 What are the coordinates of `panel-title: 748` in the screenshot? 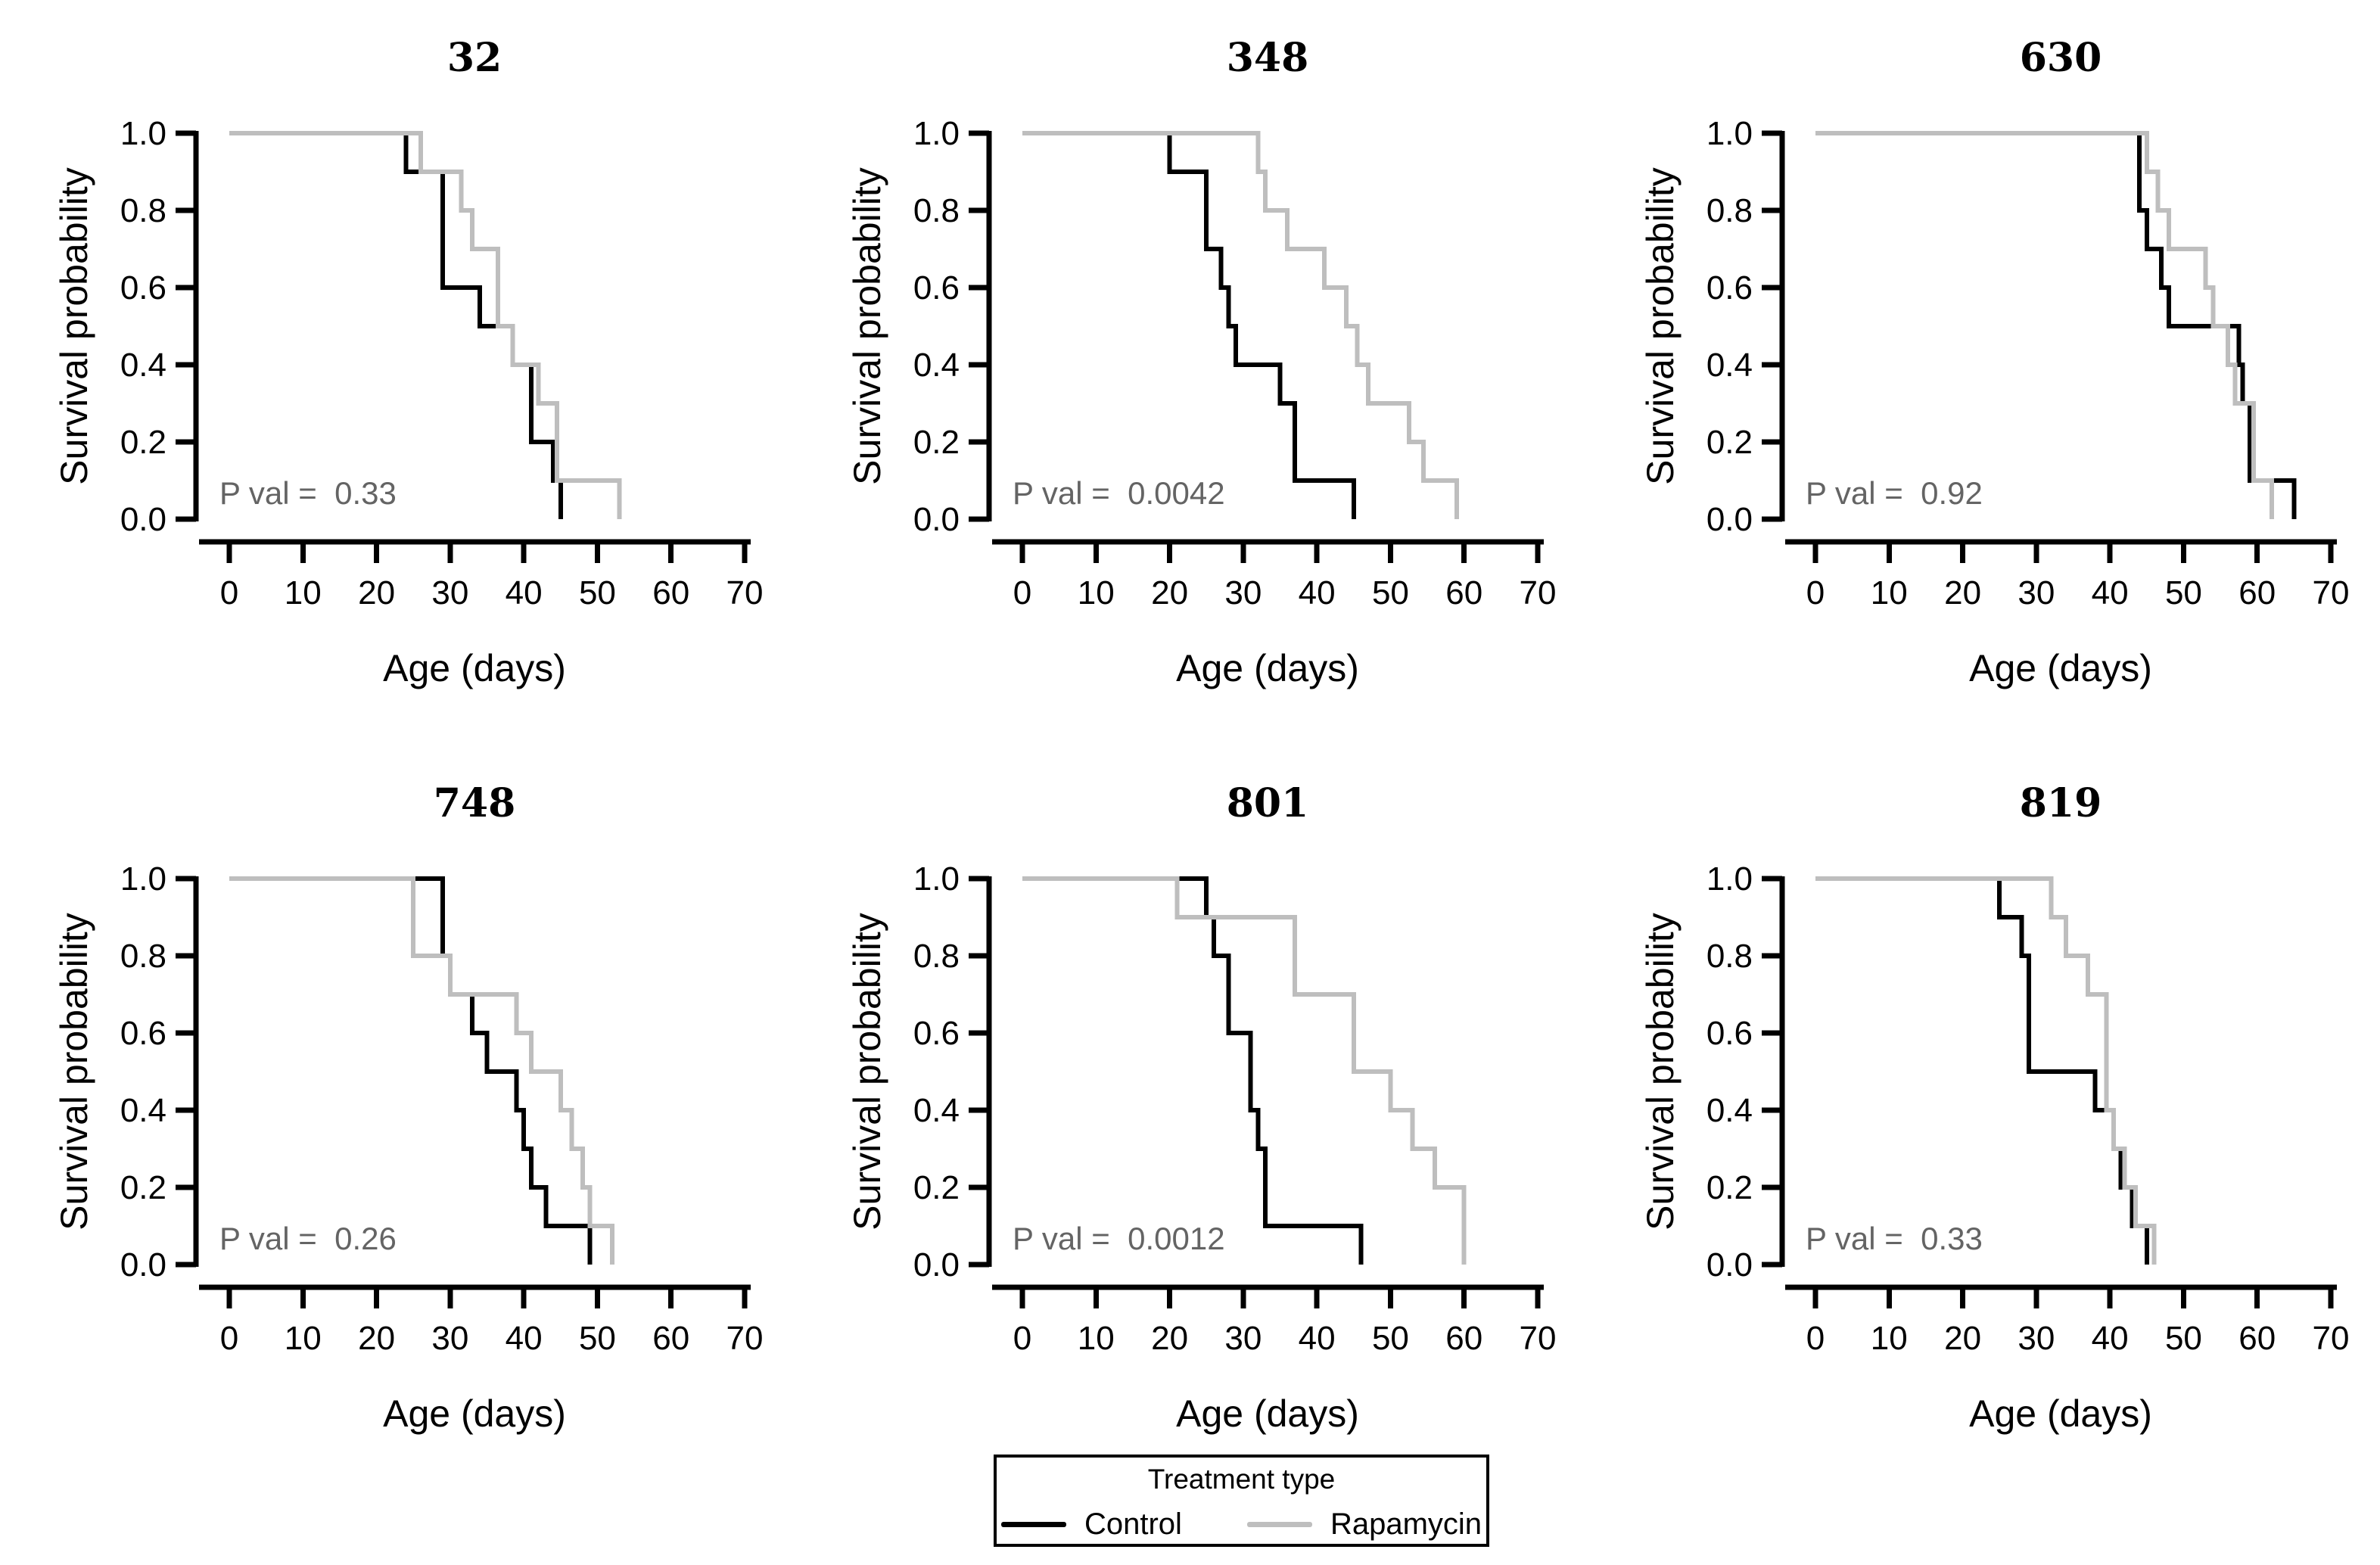 It's located at (474, 803).